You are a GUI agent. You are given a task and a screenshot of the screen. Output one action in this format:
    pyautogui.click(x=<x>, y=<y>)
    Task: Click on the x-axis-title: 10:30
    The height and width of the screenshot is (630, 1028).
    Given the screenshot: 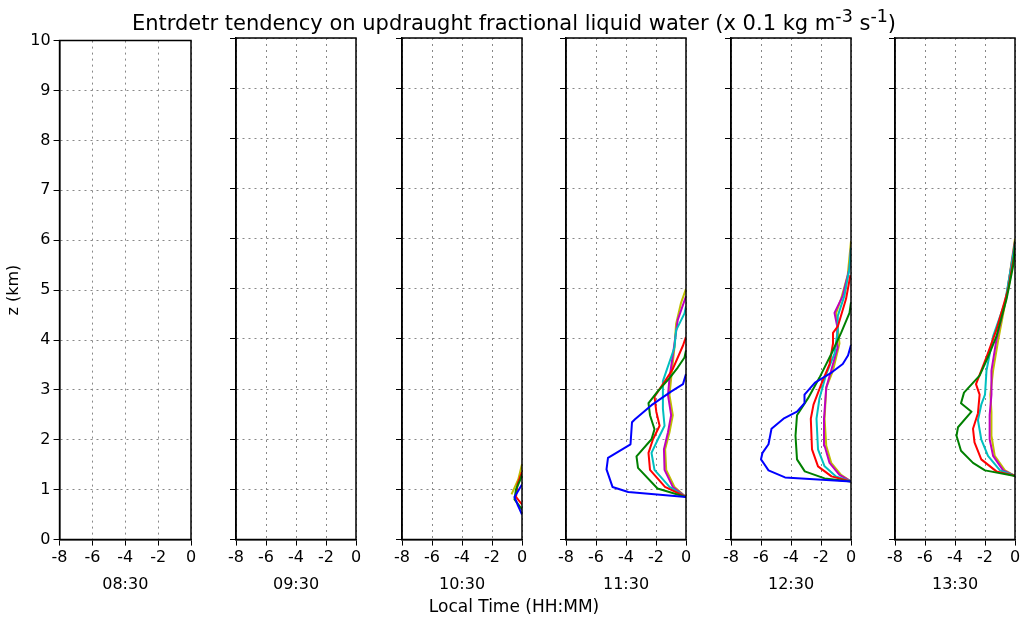 What is the action you would take?
    pyautogui.click(x=462, y=583)
    